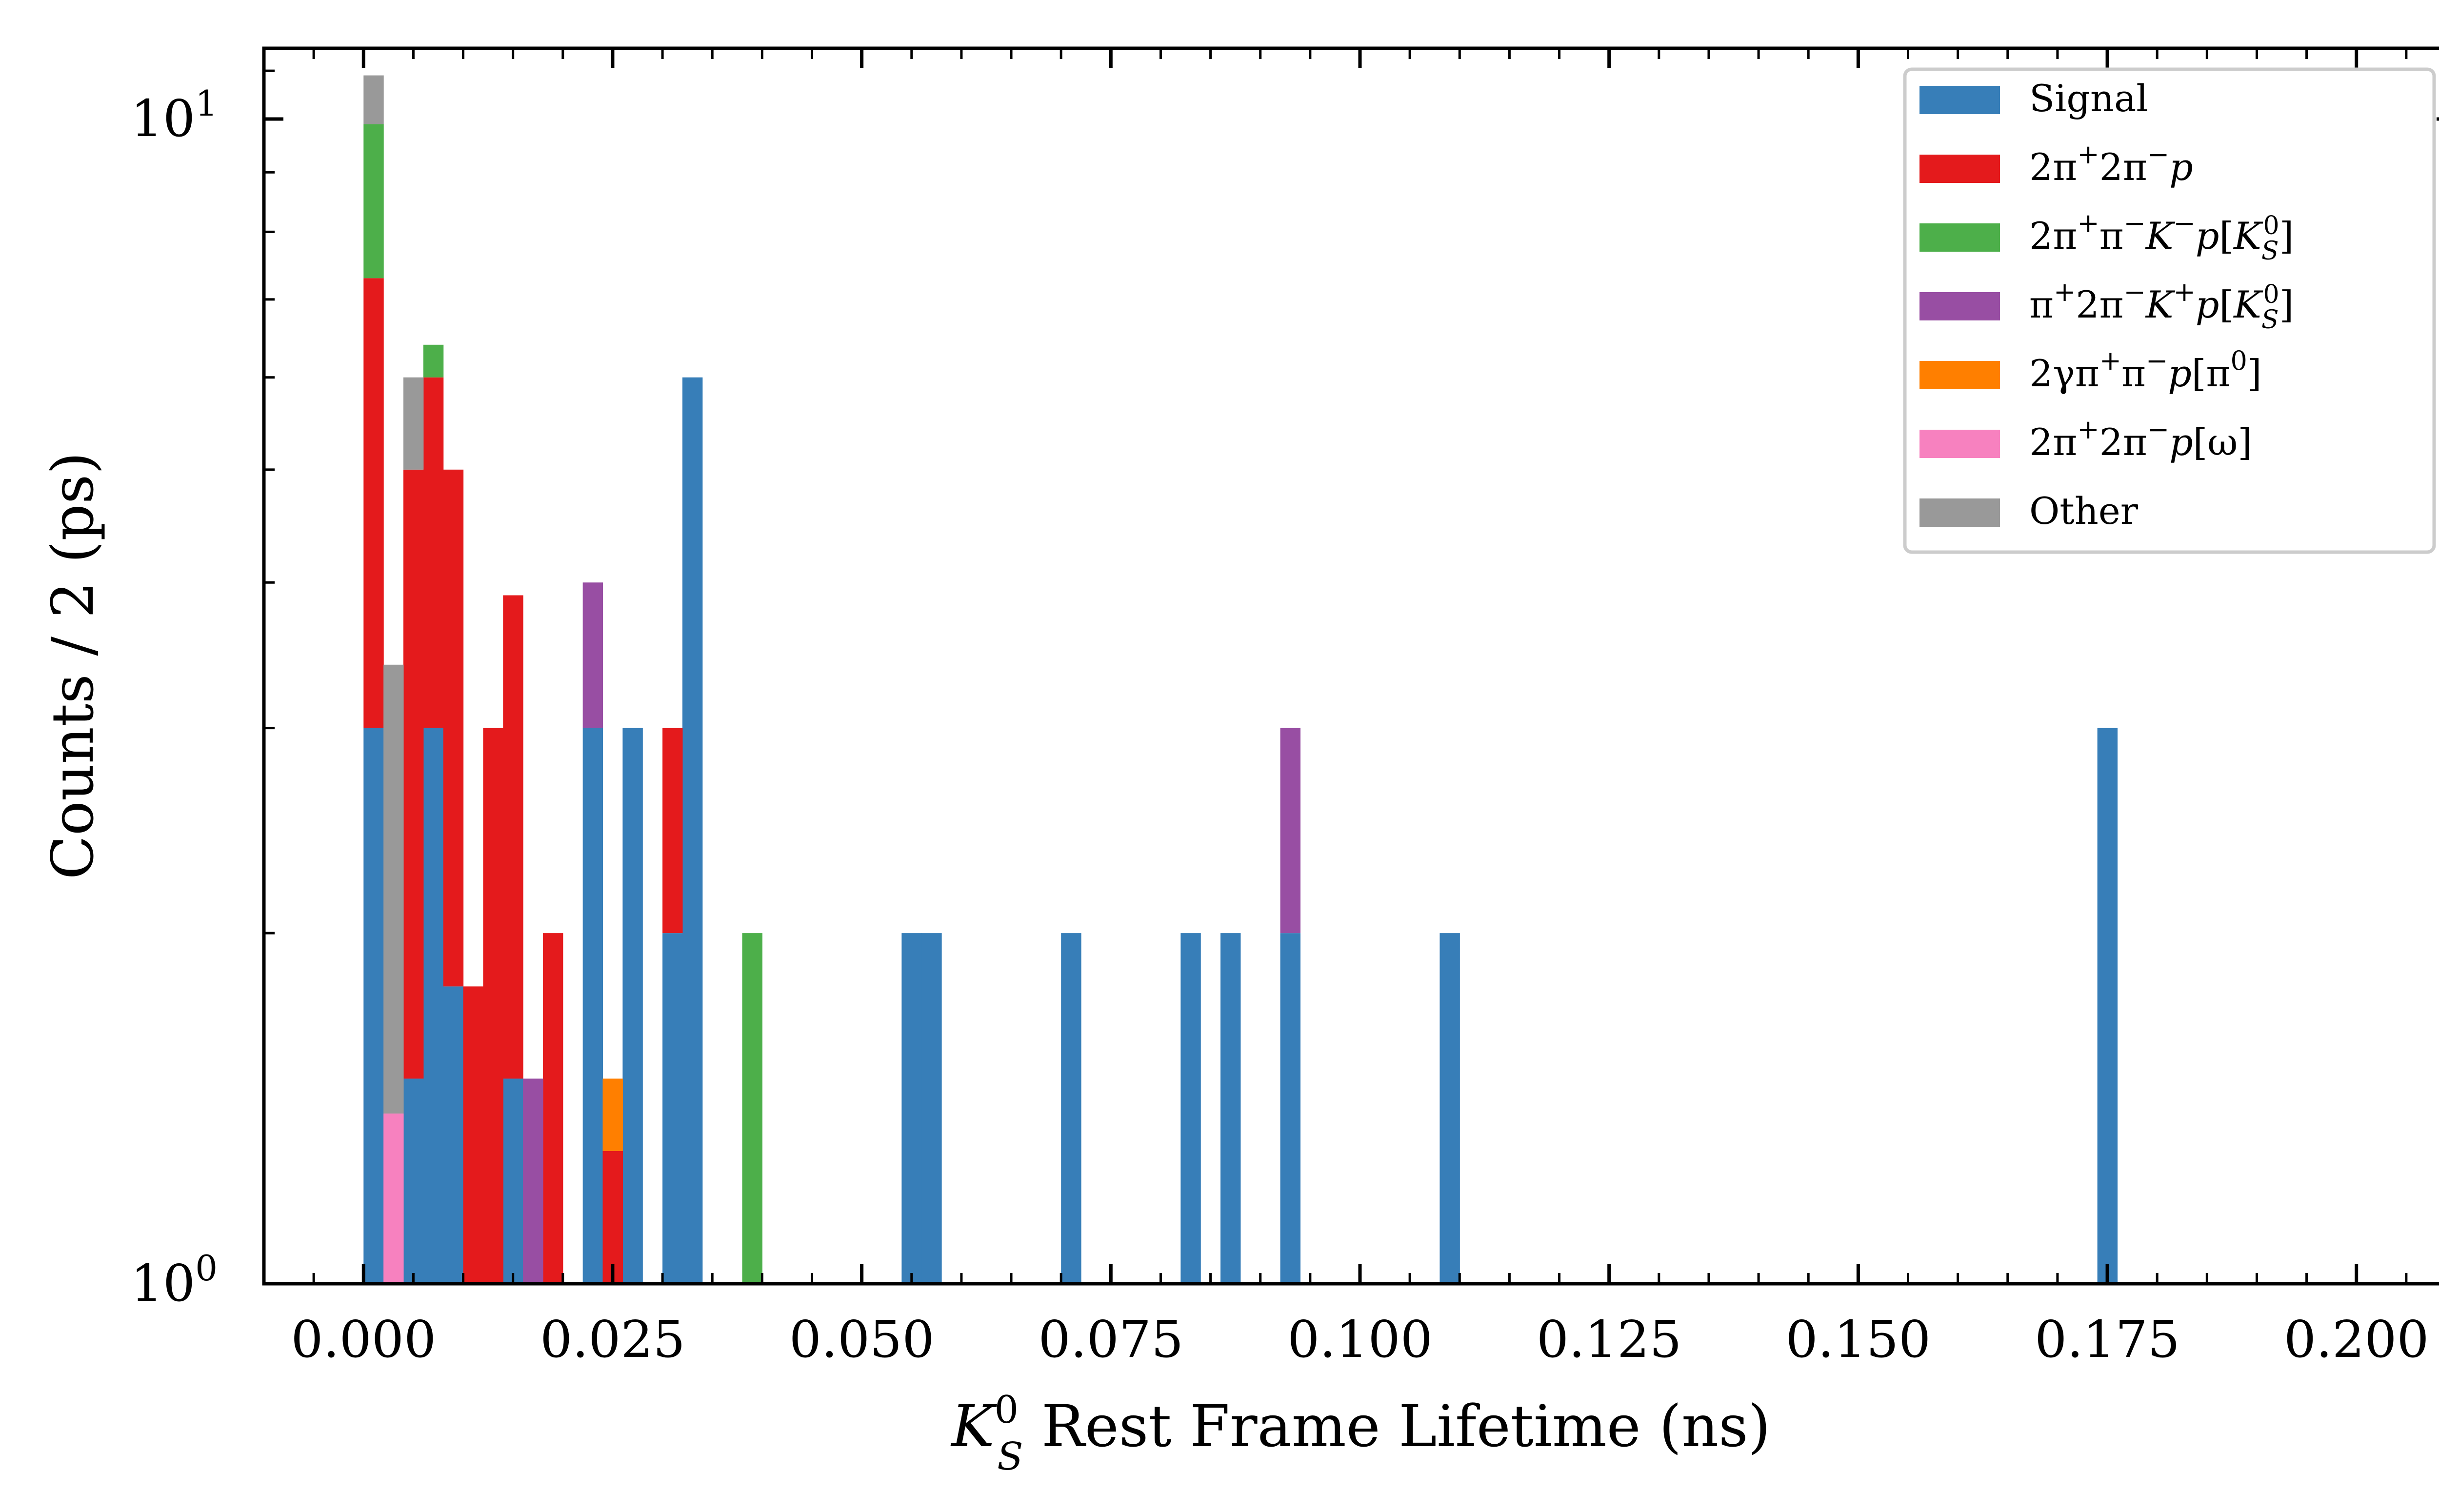 Image resolution: width=2439 pixels, height=1512 pixels. Describe the element at coordinates (493, 1006) in the screenshot. I see `bar-2-2-p-0.0120` at that location.